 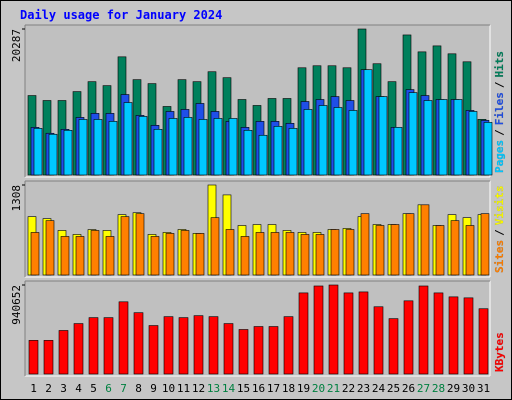 What do you see at coordinates (363, 388) in the screenshot?
I see `x-tick-label: 23` at bounding box center [363, 388].